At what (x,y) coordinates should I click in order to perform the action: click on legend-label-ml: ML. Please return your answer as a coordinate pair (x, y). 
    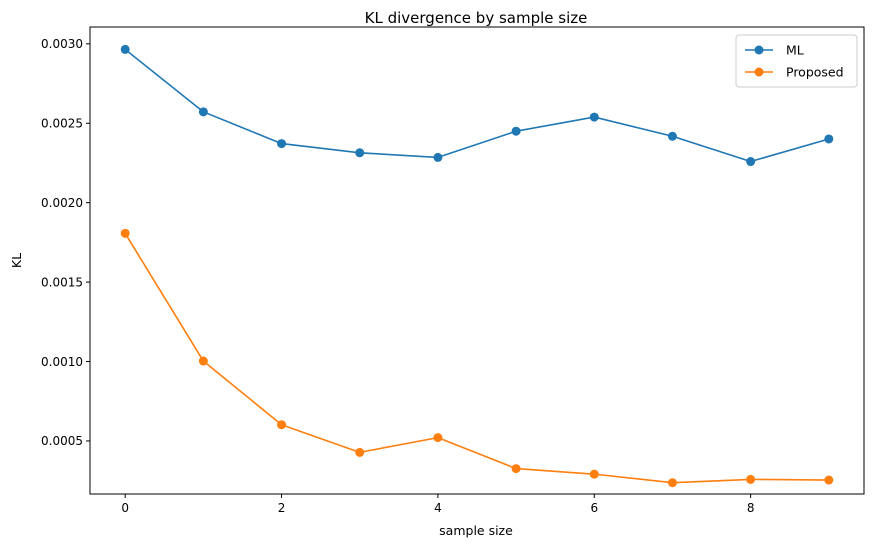
    Looking at the image, I should click on (795, 50).